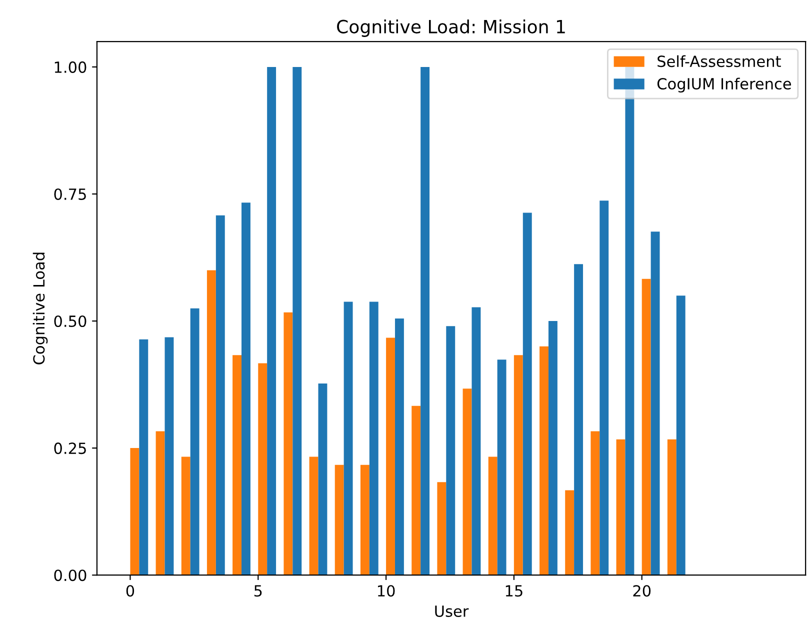 The image size is (808, 639). Describe the element at coordinates (386, 591) in the screenshot. I see `x-tick-label: 10` at that location.